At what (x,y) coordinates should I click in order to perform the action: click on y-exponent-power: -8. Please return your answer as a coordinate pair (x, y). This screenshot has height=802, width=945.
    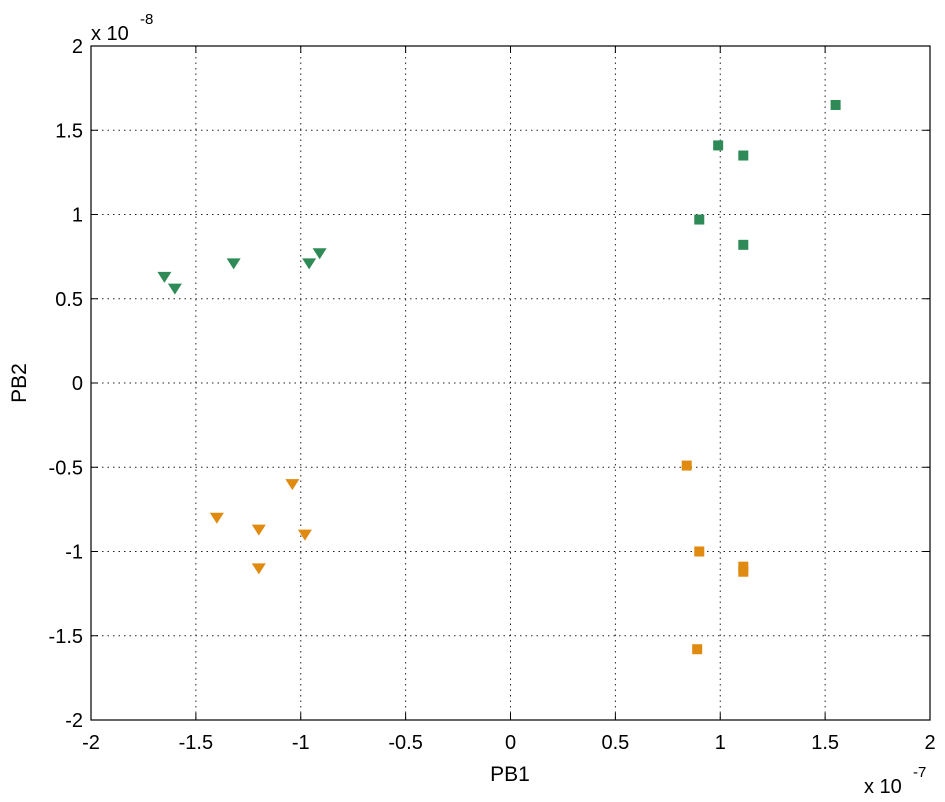
    Looking at the image, I should click on (146, 19).